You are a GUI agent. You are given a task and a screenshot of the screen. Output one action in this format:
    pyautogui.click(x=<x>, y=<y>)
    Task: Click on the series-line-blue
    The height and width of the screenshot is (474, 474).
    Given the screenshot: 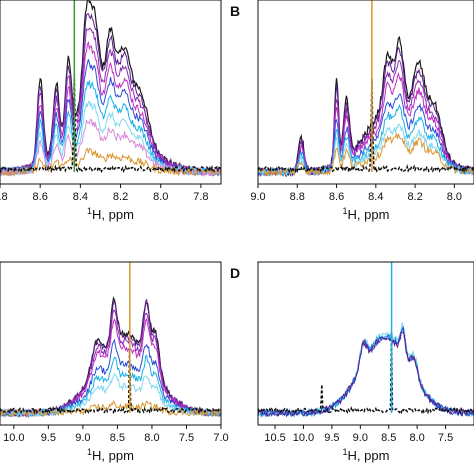 What is the action you would take?
    pyautogui.click(x=365, y=371)
    